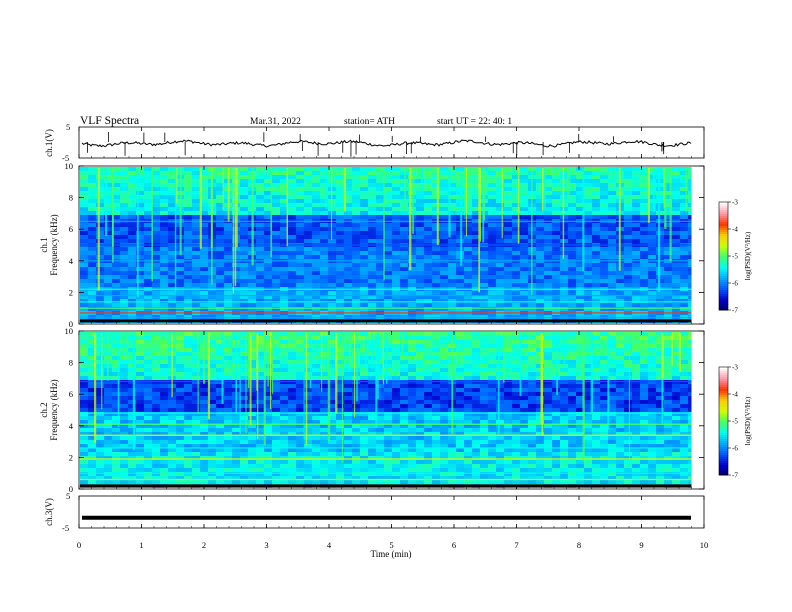 Image resolution: width=792 pixels, height=612 pixels. I want to click on ytick-label: 6, so click(71, 229).